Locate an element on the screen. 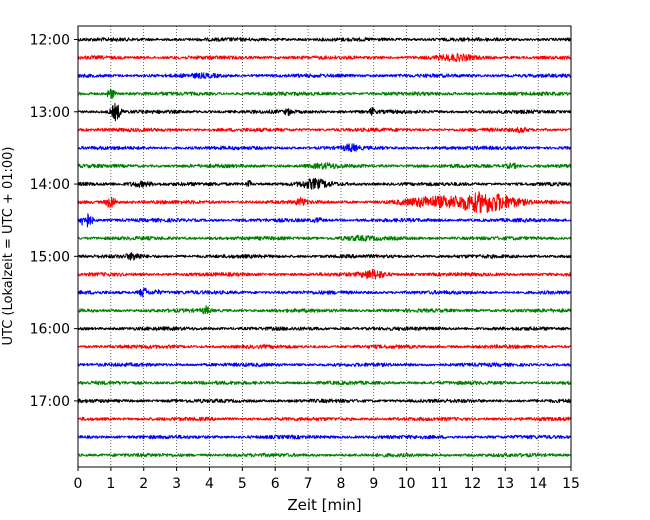  y-tick-label: 15:00 is located at coordinates (50, 257).